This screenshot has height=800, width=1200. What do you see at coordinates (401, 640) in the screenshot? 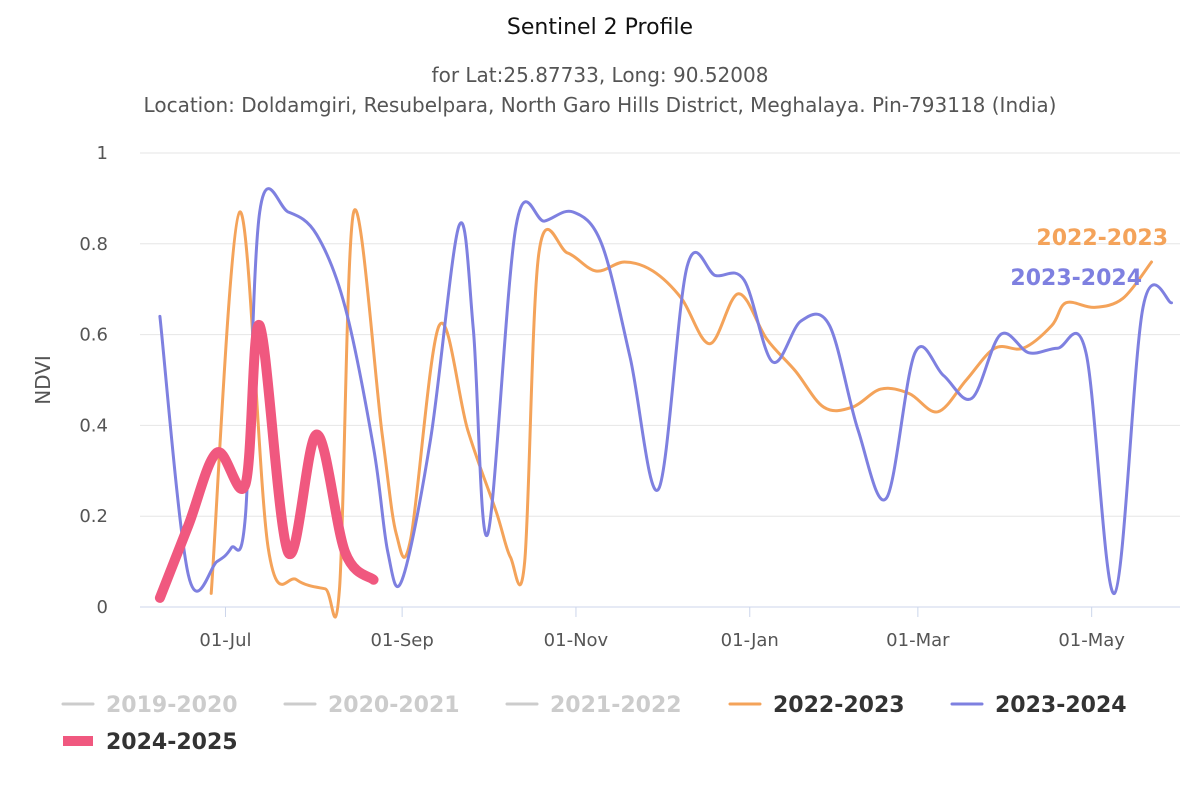
I see `x-tick-label: 01-Sep` at bounding box center [401, 640].